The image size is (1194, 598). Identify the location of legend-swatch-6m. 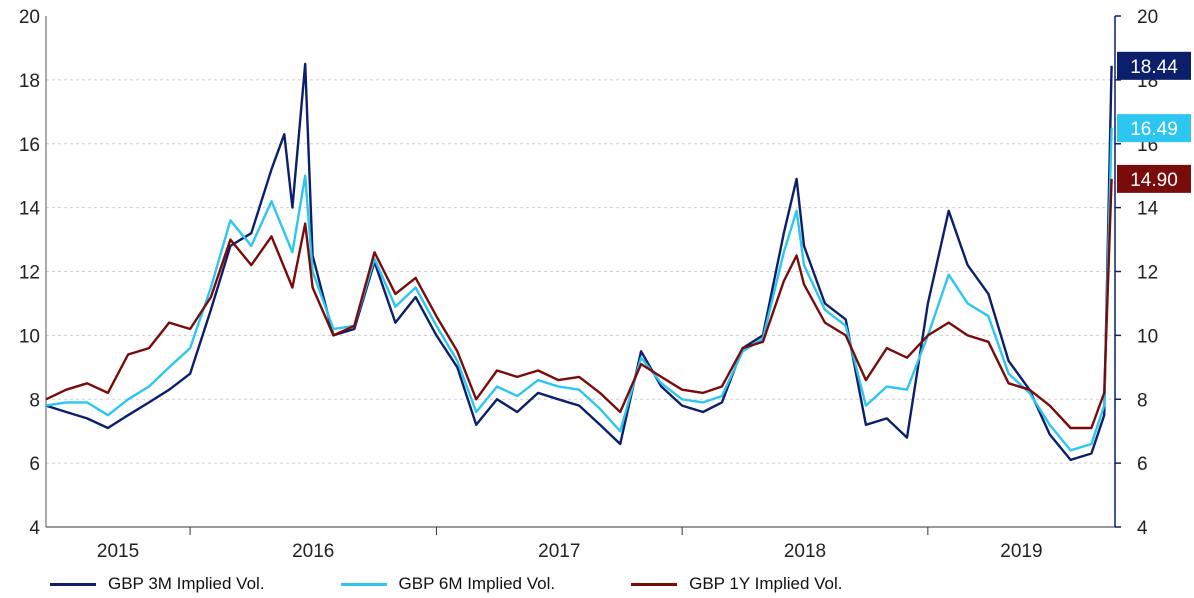
(363, 584).